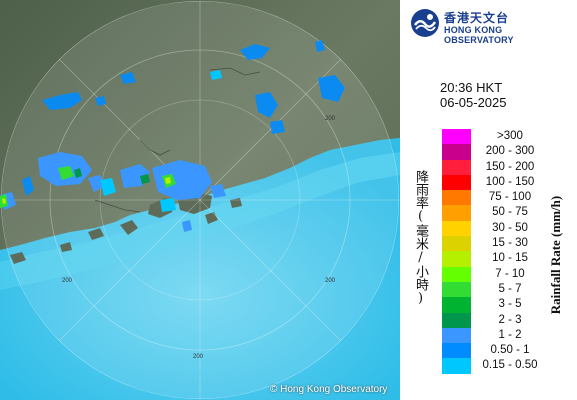 The width and height of the screenshot is (577, 400). I want to click on hko-emblem-icon, so click(425, 23).